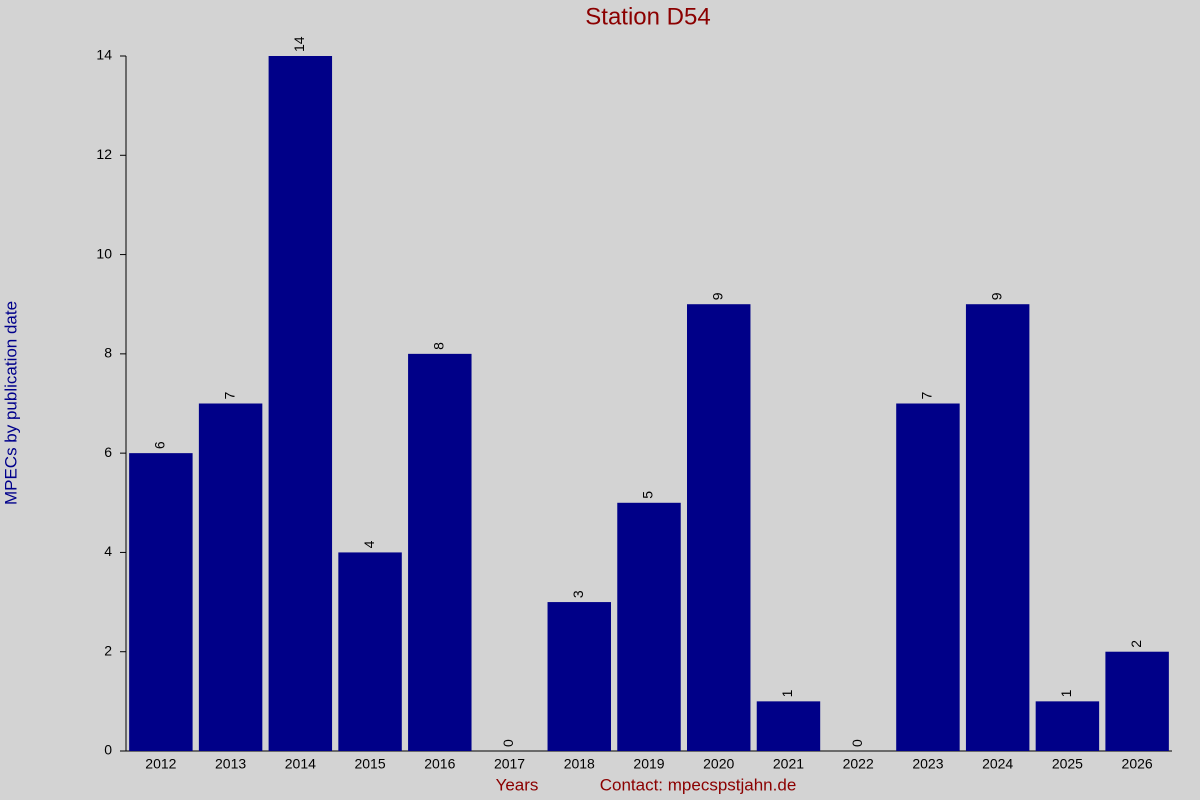  Describe the element at coordinates (647, 16) in the screenshot. I see `chart-title: Station D54` at that location.